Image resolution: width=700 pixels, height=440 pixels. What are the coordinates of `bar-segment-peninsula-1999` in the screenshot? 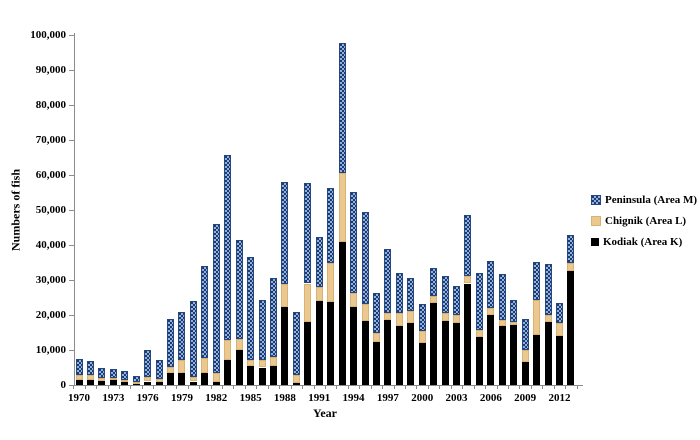 It's located at (411, 294).